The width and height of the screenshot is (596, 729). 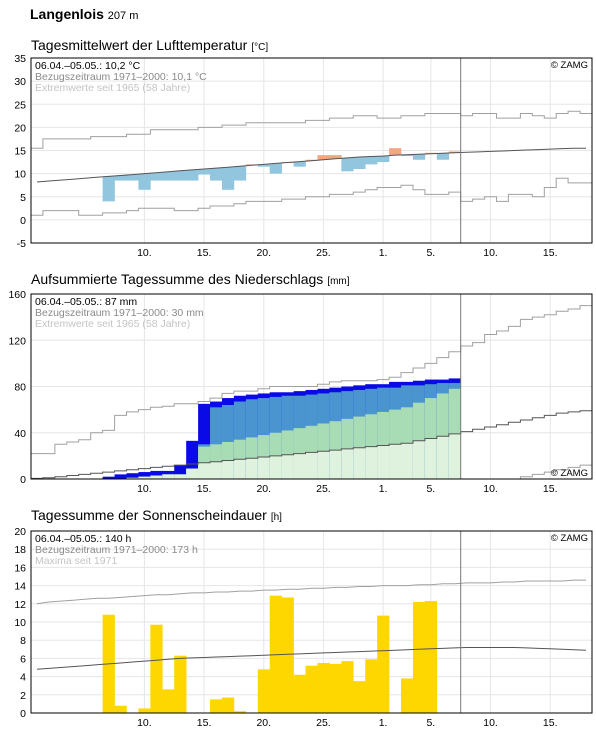 I want to click on y-tick-label: 16, so click(x=20, y=568).